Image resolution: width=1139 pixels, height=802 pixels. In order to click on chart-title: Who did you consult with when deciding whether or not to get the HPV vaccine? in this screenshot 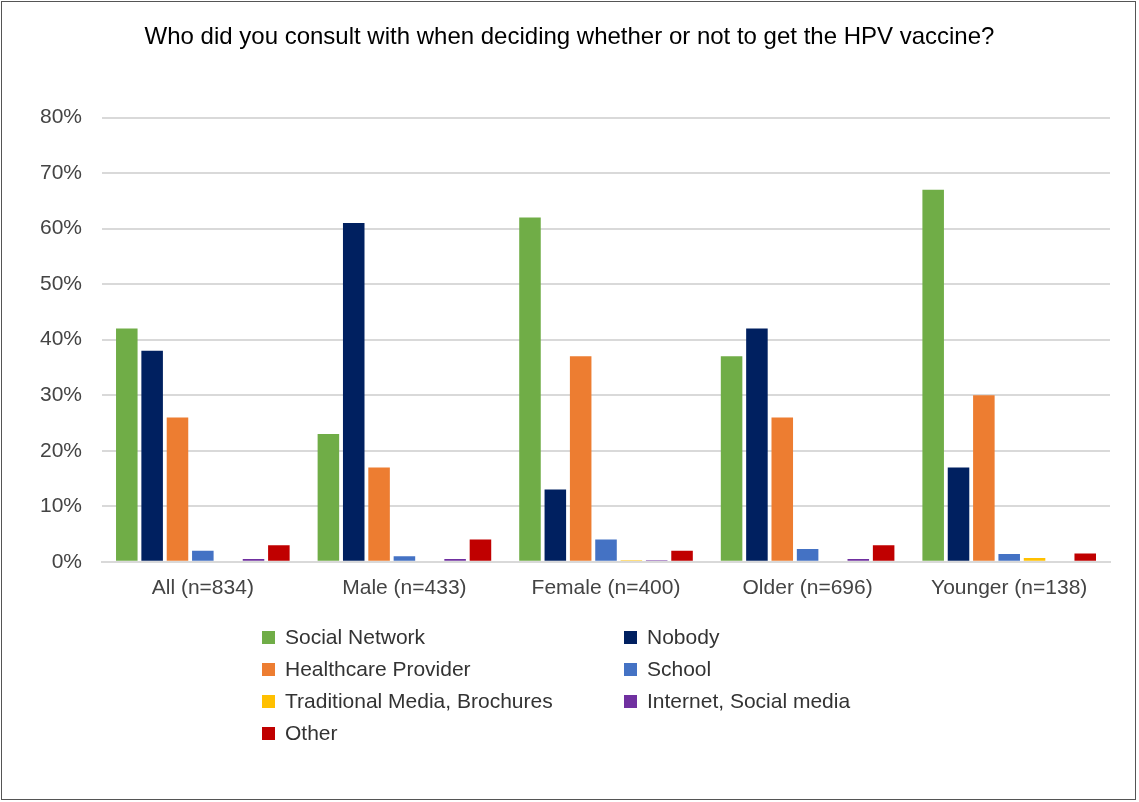, I will do `click(569, 36)`.